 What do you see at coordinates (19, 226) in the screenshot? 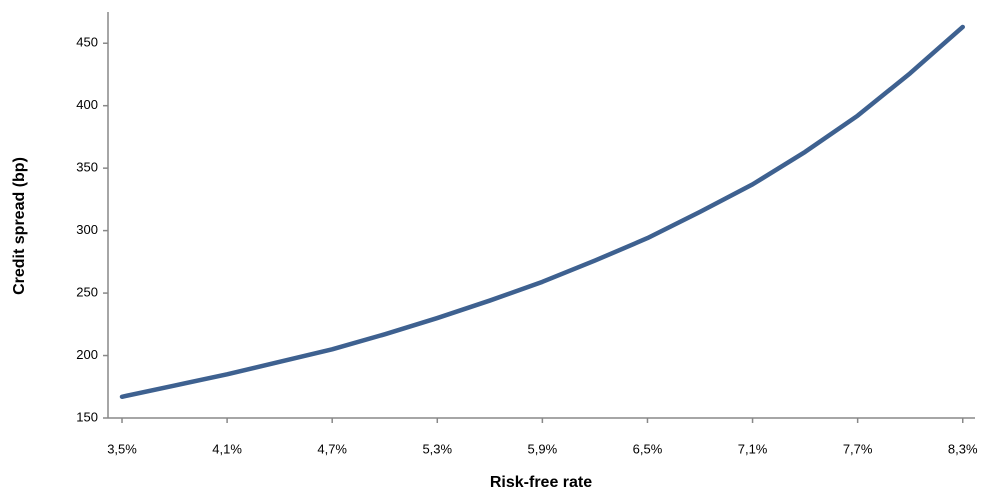
I see `y-axis-title: Credit spread (bp)` at bounding box center [19, 226].